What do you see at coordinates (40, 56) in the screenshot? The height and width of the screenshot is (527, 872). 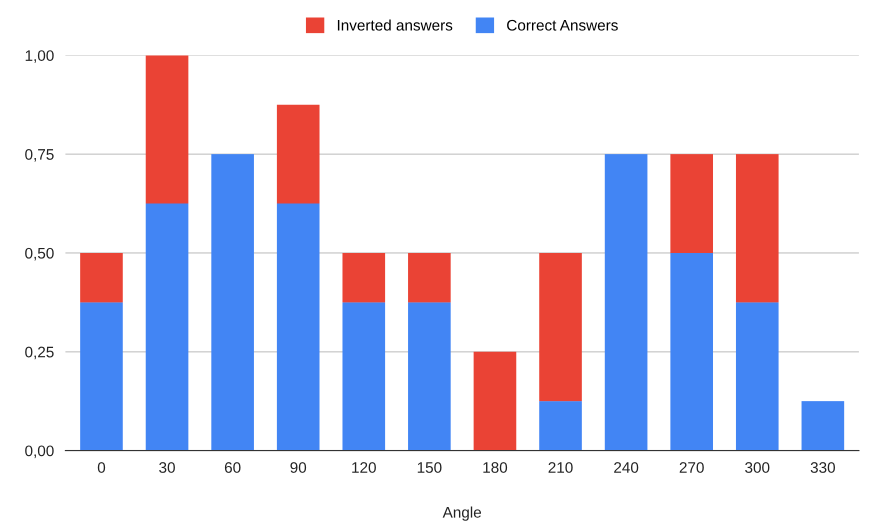 I see `y-tick-label: 1,00` at bounding box center [40, 56].